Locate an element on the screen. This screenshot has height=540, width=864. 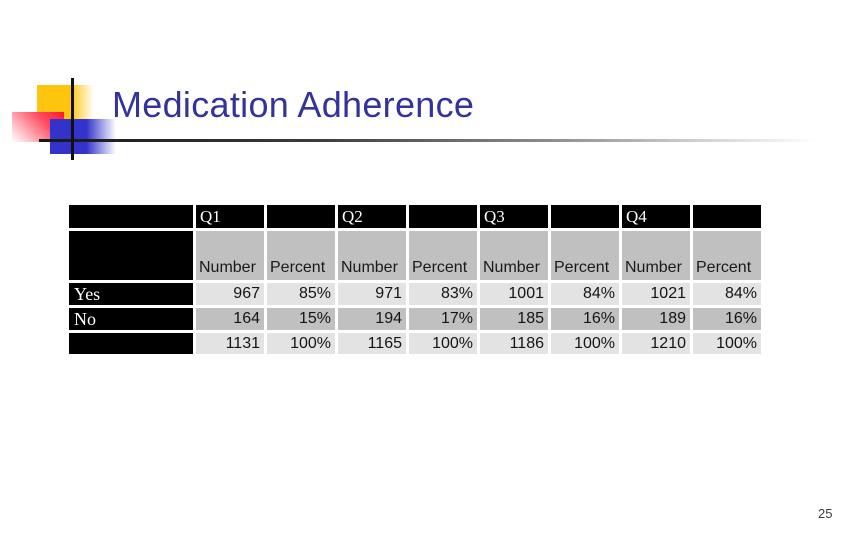
title-underline is located at coordinates (436, 140).